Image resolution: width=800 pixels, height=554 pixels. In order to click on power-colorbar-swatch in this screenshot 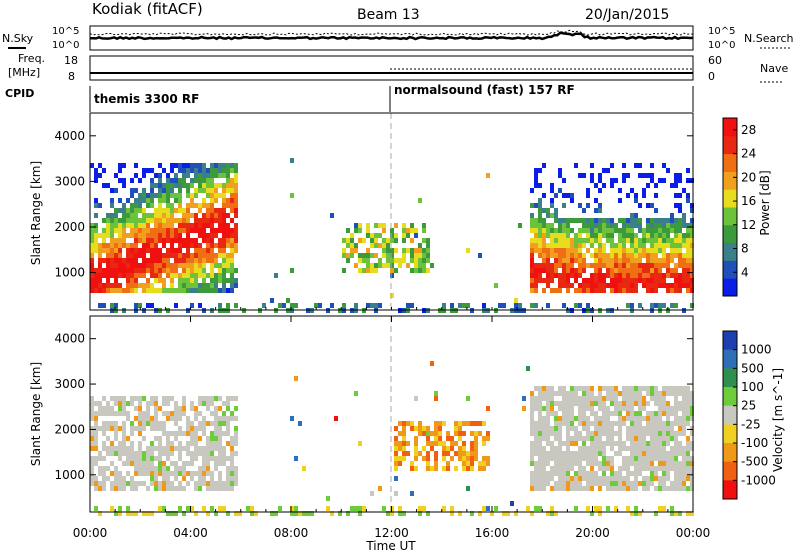, I will do `click(730, 251)`.